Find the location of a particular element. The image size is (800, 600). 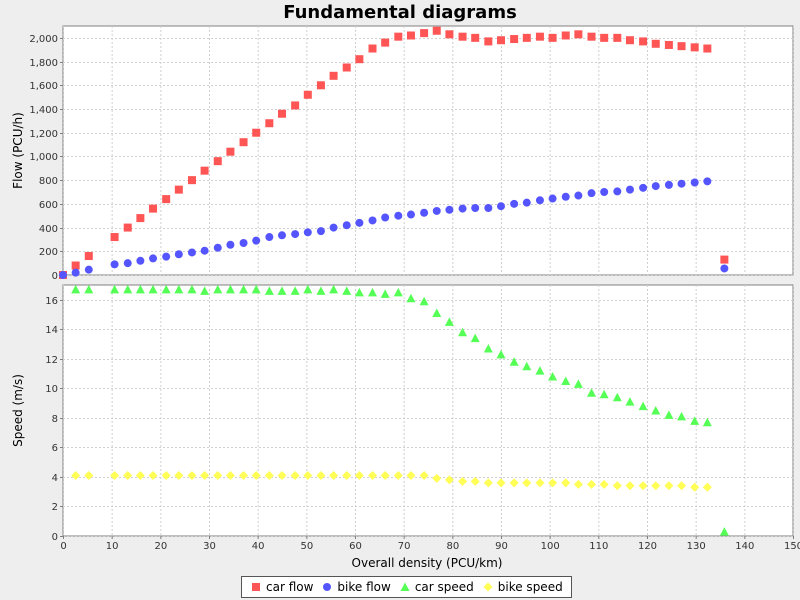

legend-label: bike speed is located at coordinates (530, 587).